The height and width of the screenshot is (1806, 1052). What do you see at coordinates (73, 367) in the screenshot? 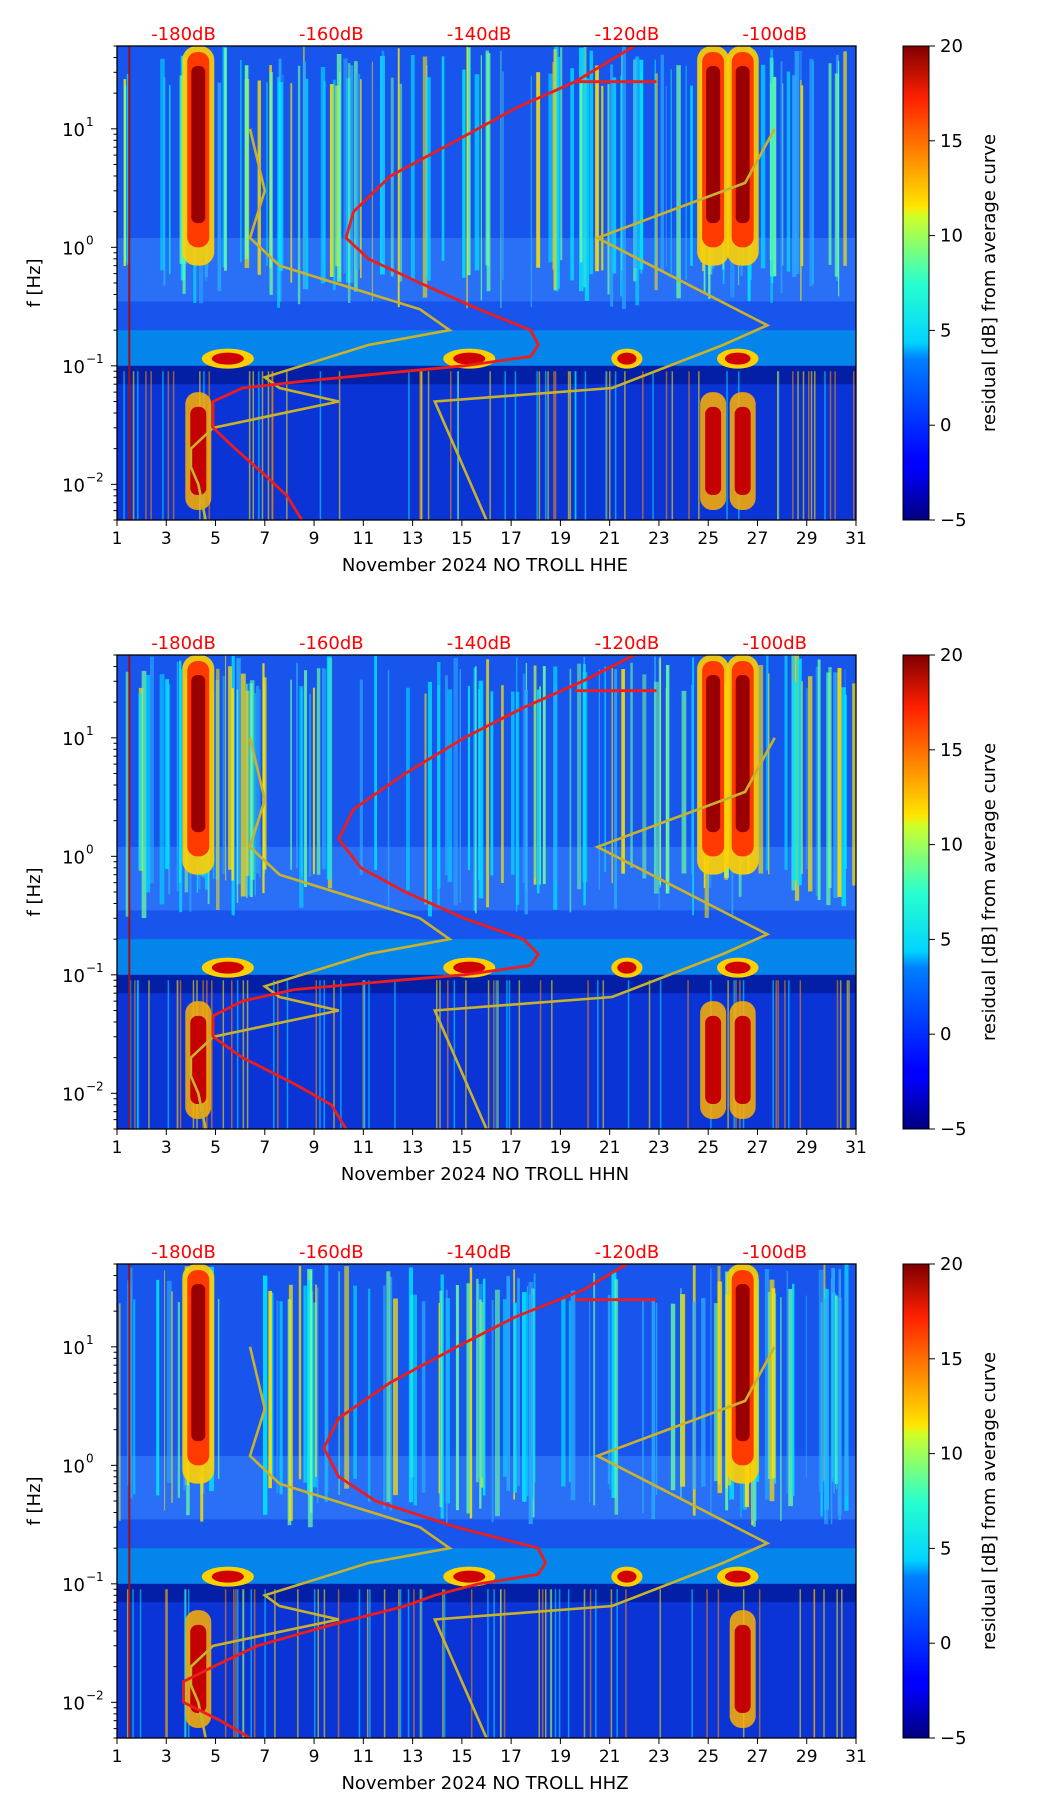
I see `y-tick-label: 10` at bounding box center [73, 367].